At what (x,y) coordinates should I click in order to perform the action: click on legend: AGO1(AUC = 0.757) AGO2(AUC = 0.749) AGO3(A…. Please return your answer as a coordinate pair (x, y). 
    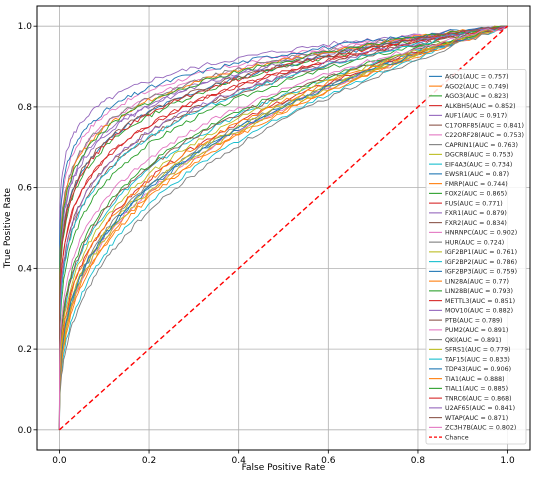
    Looking at the image, I should click on (476, 257).